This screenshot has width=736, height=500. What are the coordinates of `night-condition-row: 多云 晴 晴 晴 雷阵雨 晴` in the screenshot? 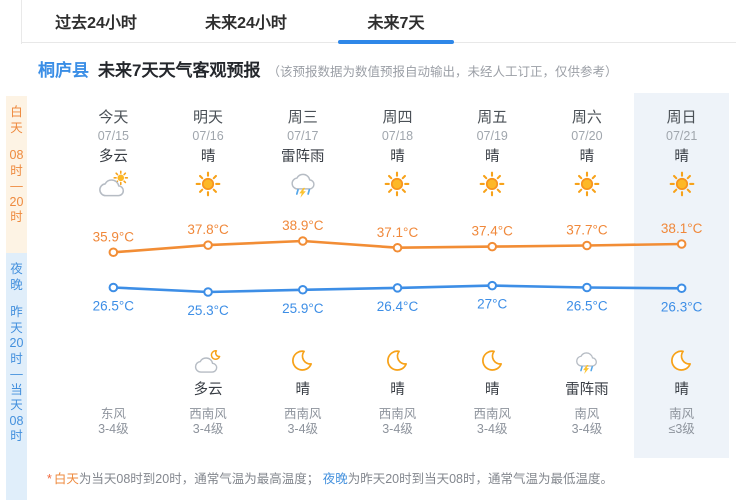 It's located at (397, 389).